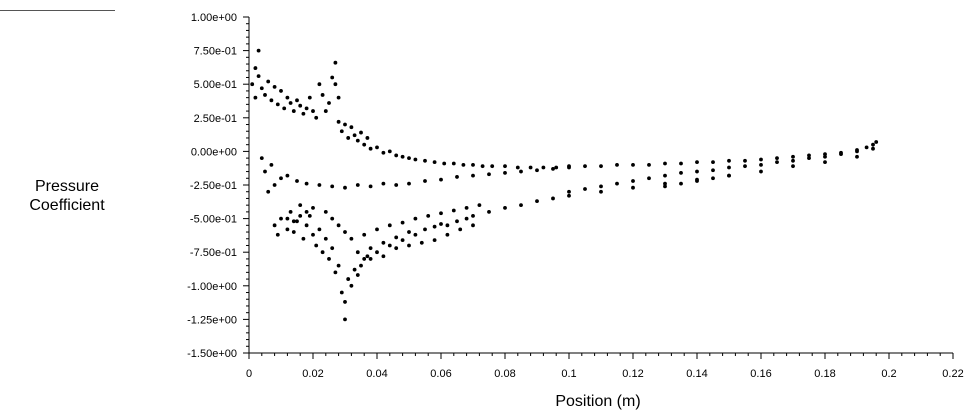 This screenshot has width=965, height=416. What do you see at coordinates (249, 374) in the screenshot?
I see `x-tick-label: 0` at bounding box center [249, 374].